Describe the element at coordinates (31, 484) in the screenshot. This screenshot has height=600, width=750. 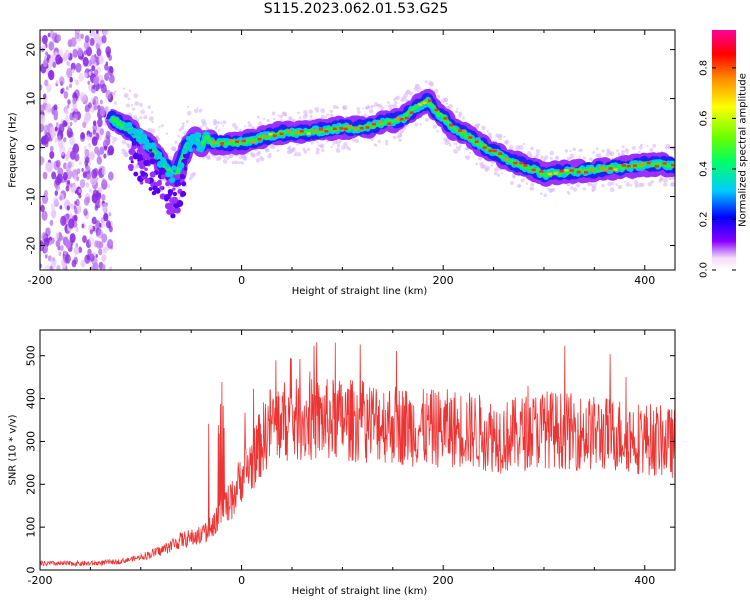
I see `bottom-y-tick-label: 200` at that location.